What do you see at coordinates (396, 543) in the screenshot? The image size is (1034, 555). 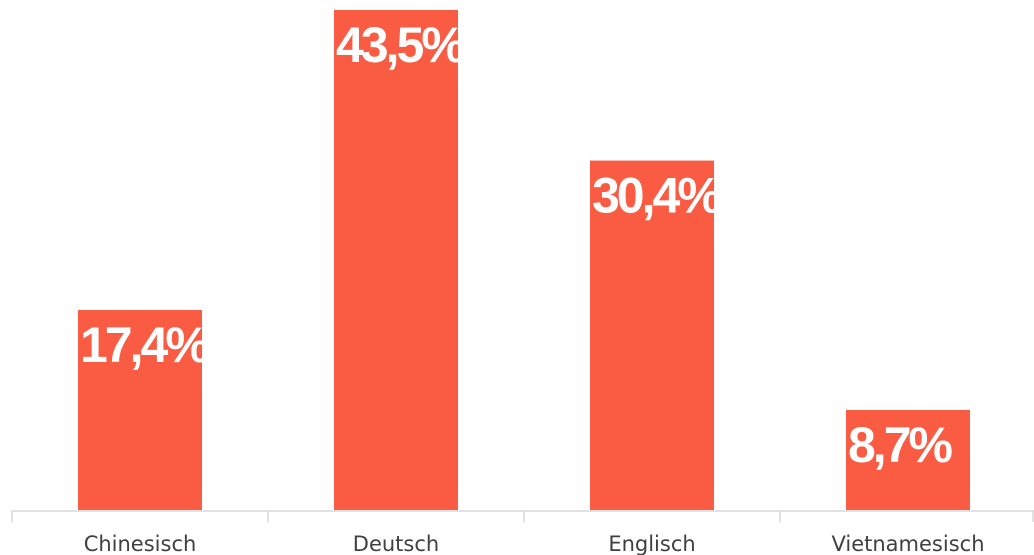 I see `x-tick-label: Deutsch` at bounding box center [396, 543].